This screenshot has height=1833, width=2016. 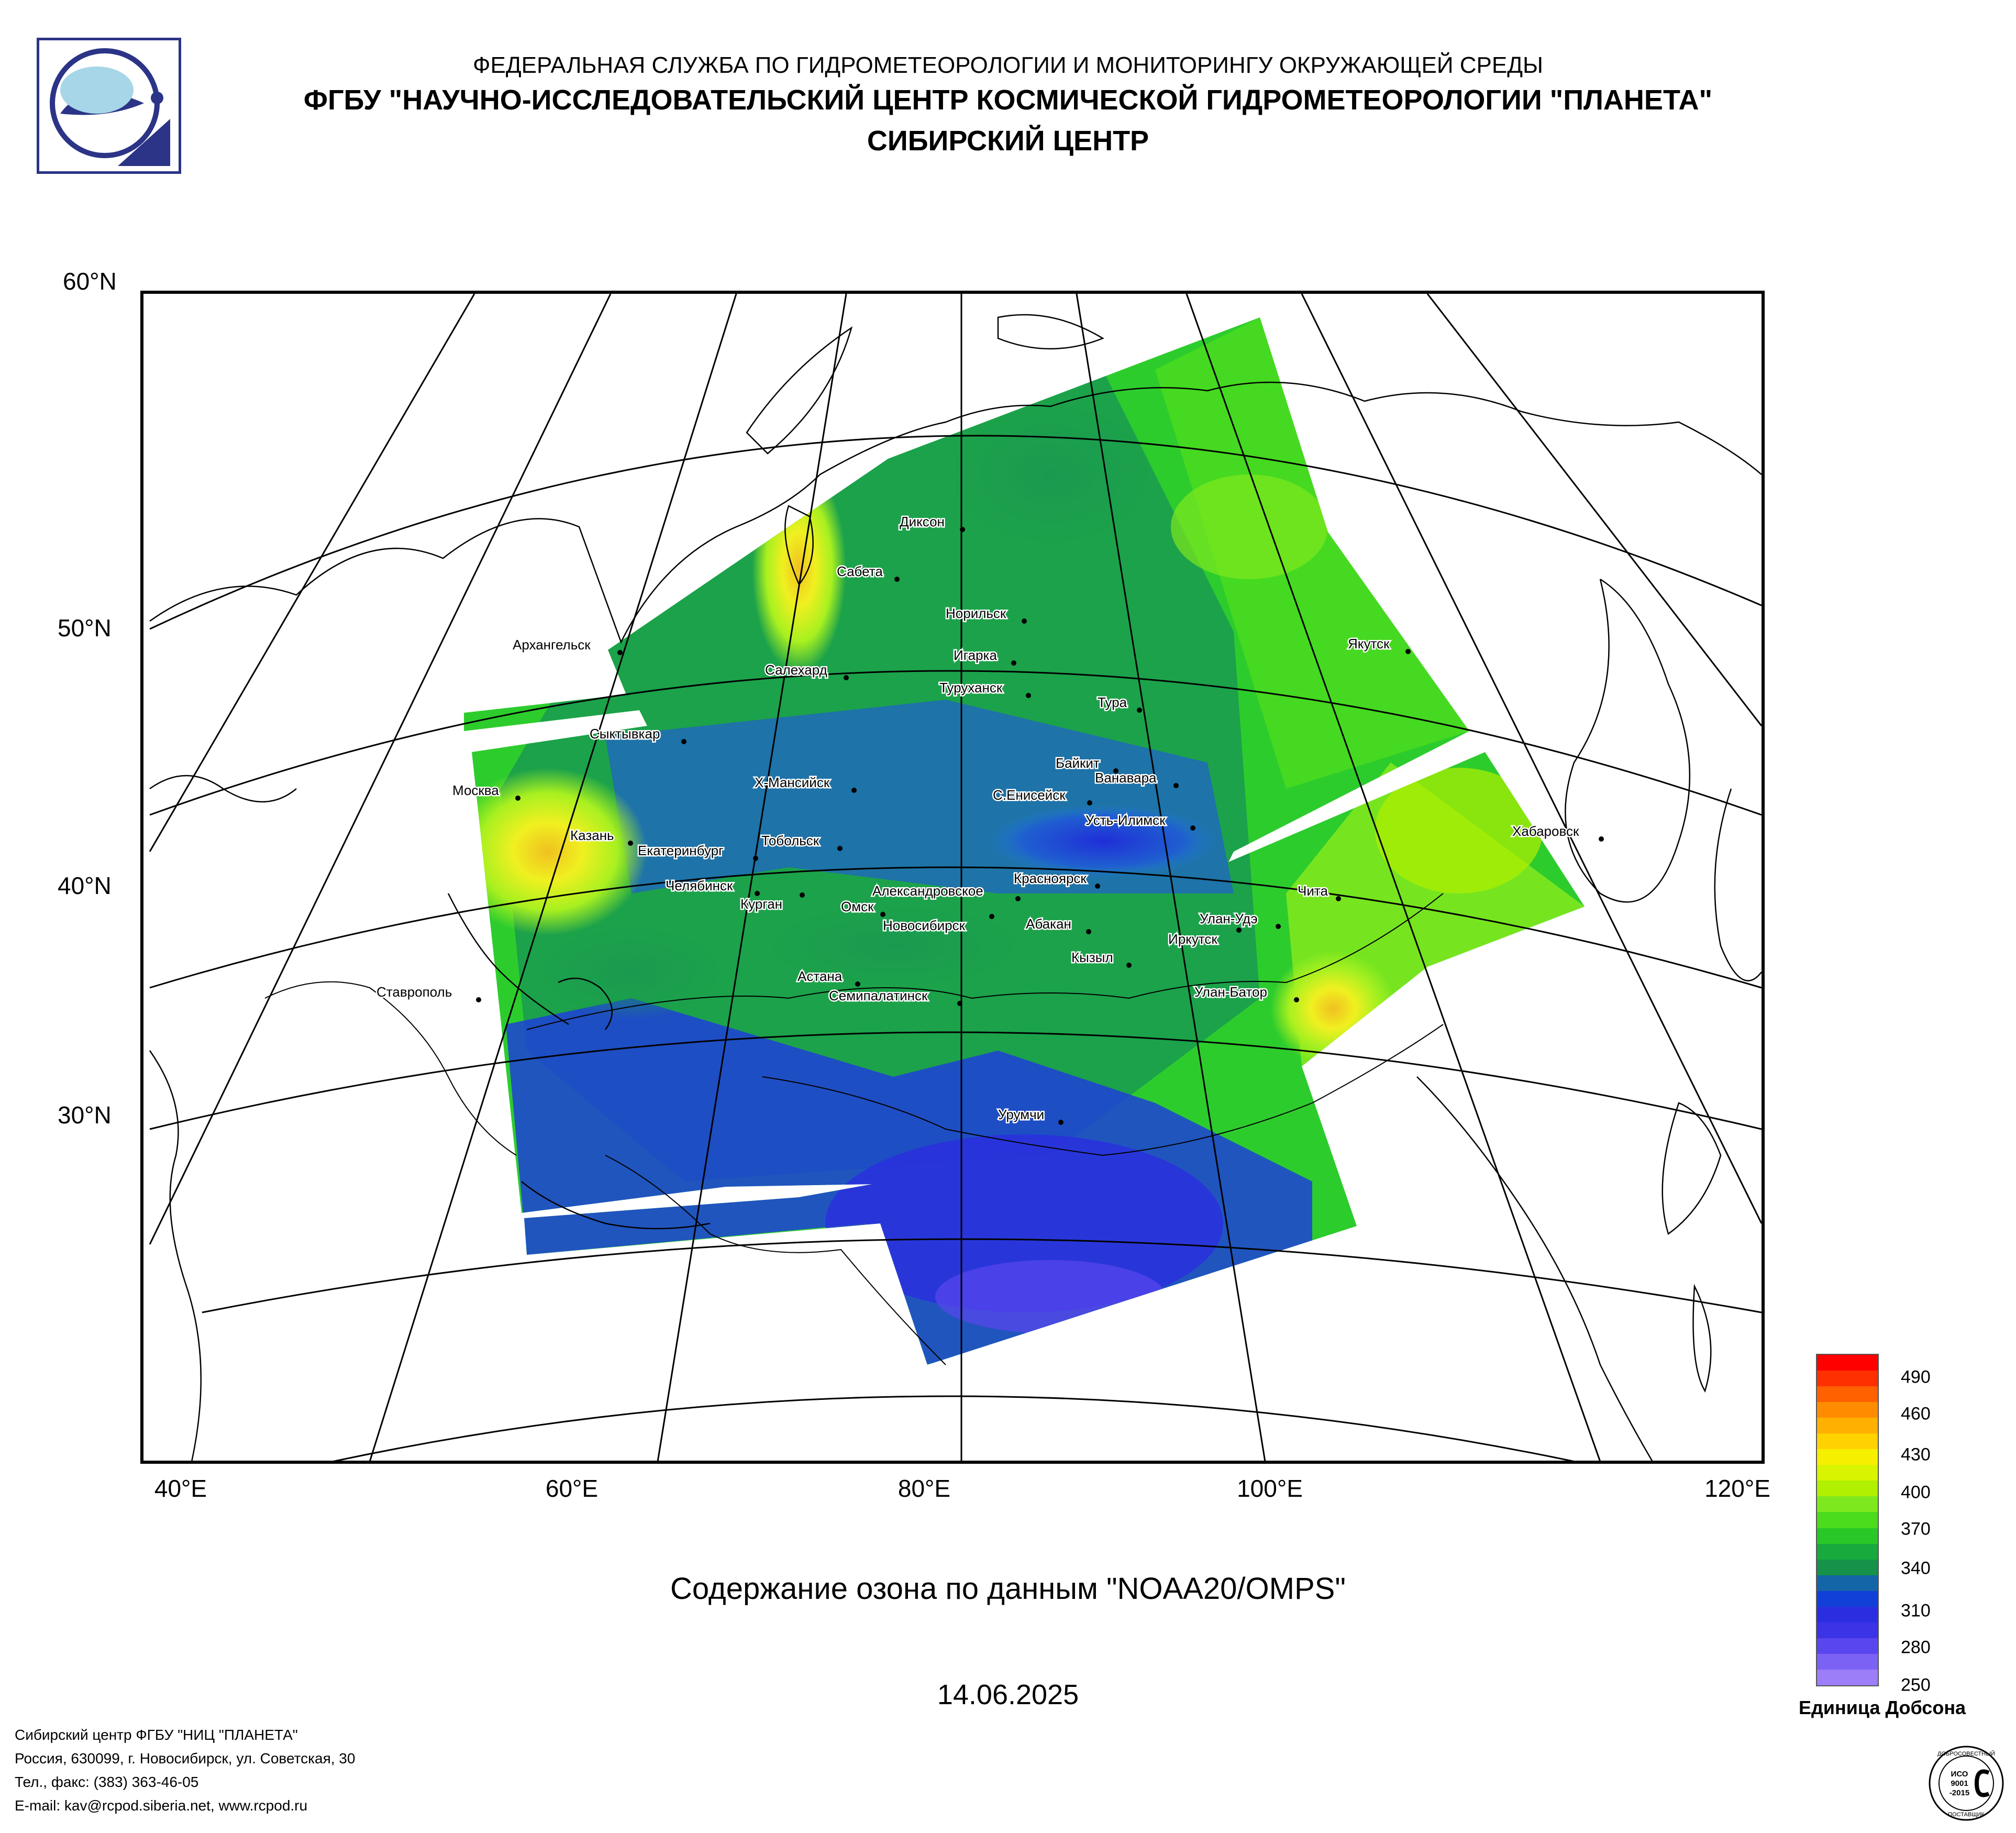 I want to click on svg-text: Омск, so click(x=858, y=906).